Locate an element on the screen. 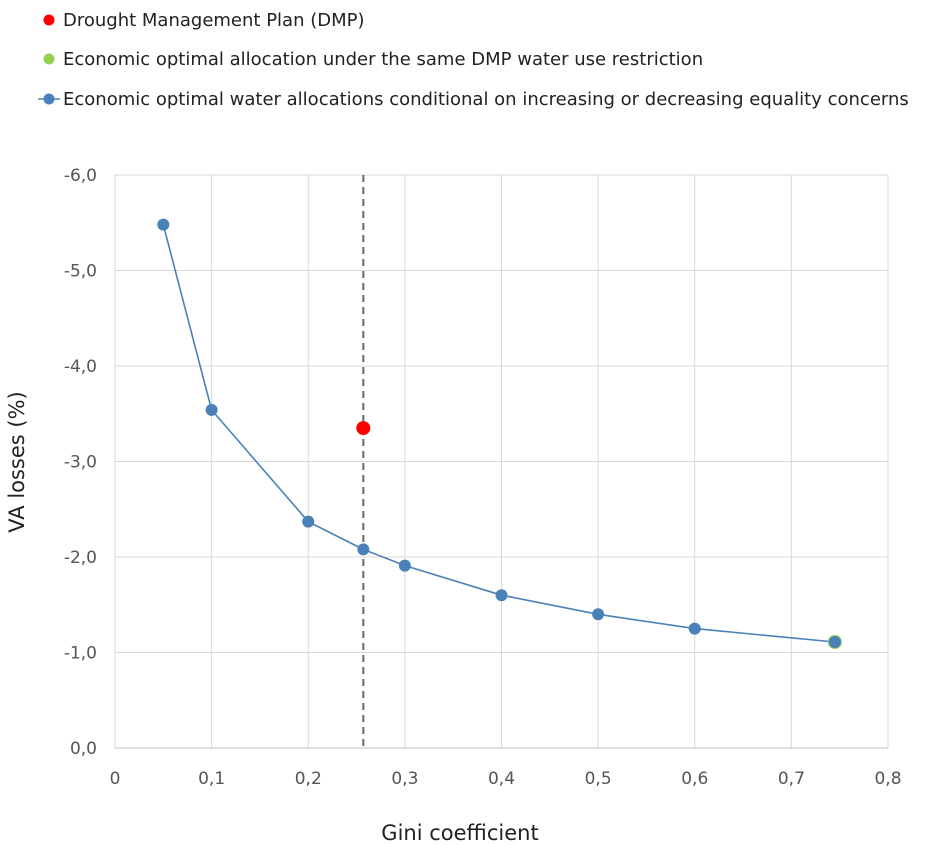 The width and height of the screenshot is (936, 845). x-tick-label: 0,2 is located at coordinates (308, 779).